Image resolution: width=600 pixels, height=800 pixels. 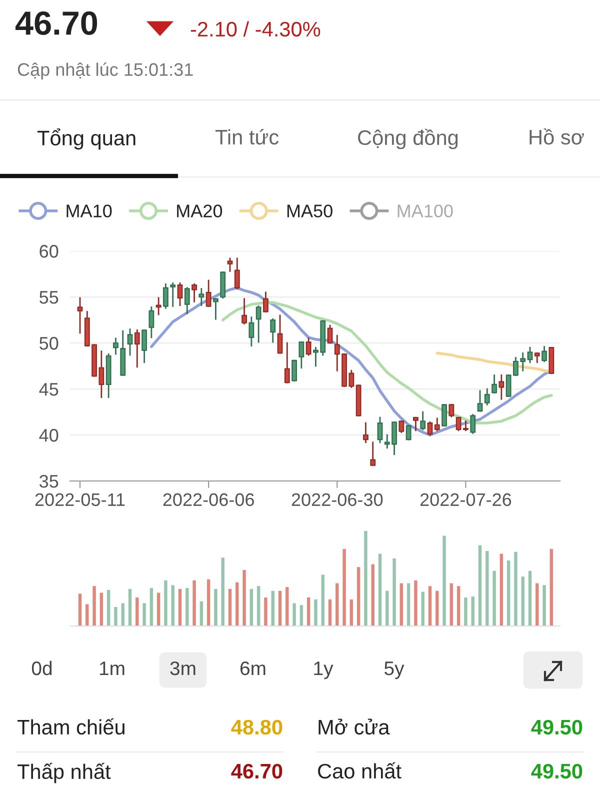 I want to click on text: 1m, so click(x=112, y=669).